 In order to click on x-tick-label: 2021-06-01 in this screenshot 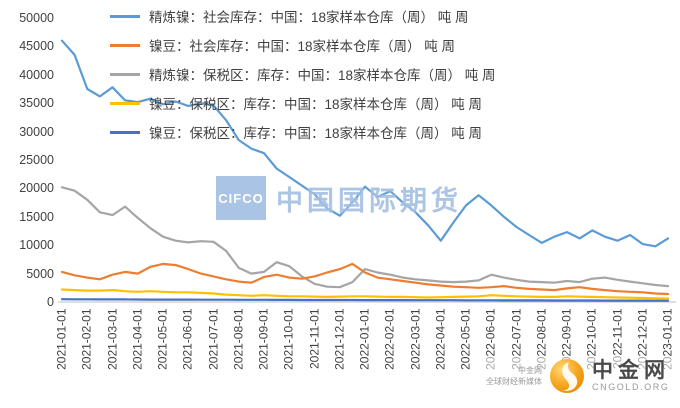, I will do `click(187, 339)`.